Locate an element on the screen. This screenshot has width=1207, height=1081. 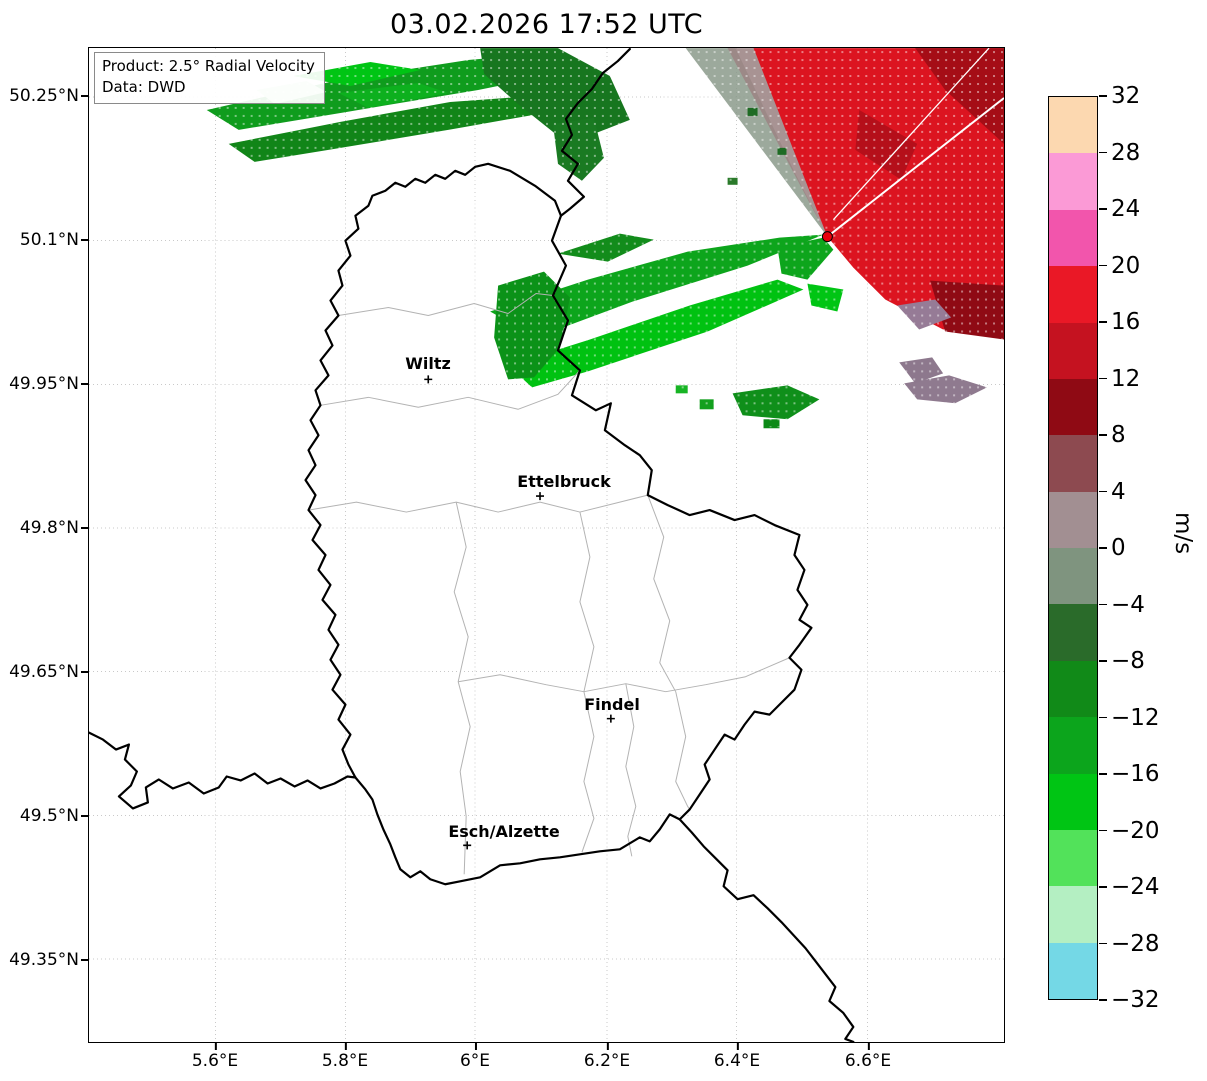
colorbar-segments is located at coordinates (1073, 548).